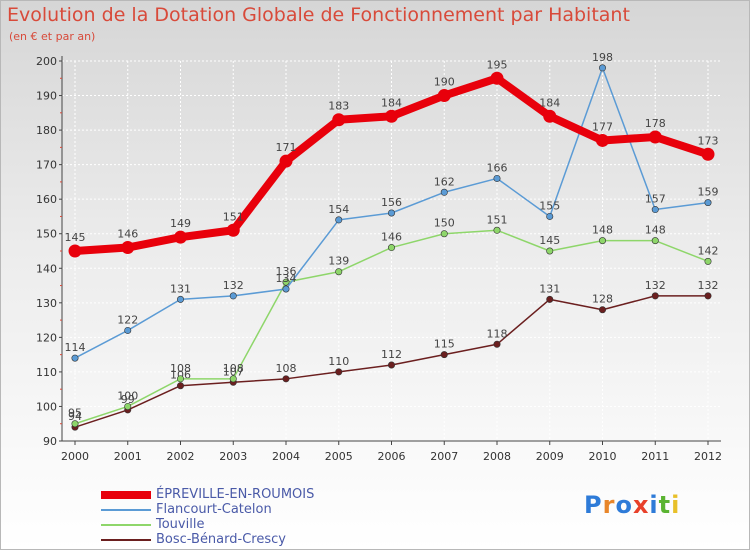  I want to click on data-label: 171, so click(286, 147).